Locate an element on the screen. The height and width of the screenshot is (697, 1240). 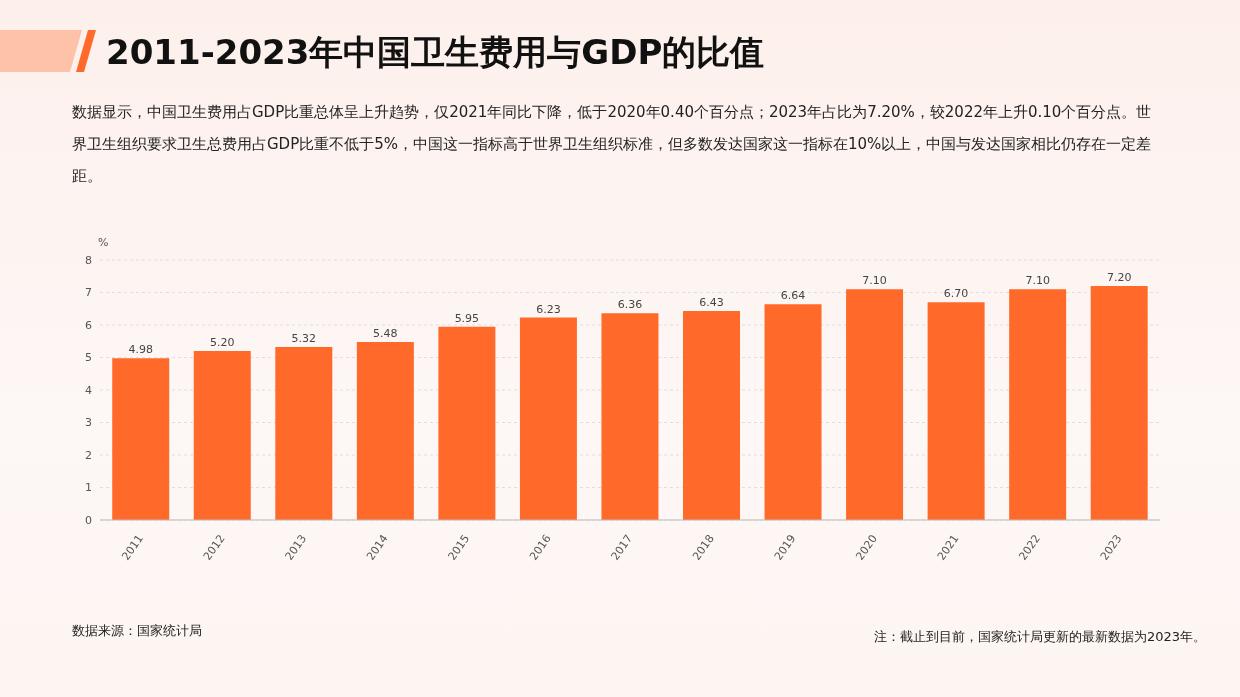
y-axis-title: % is located at coordinates (103, 242).